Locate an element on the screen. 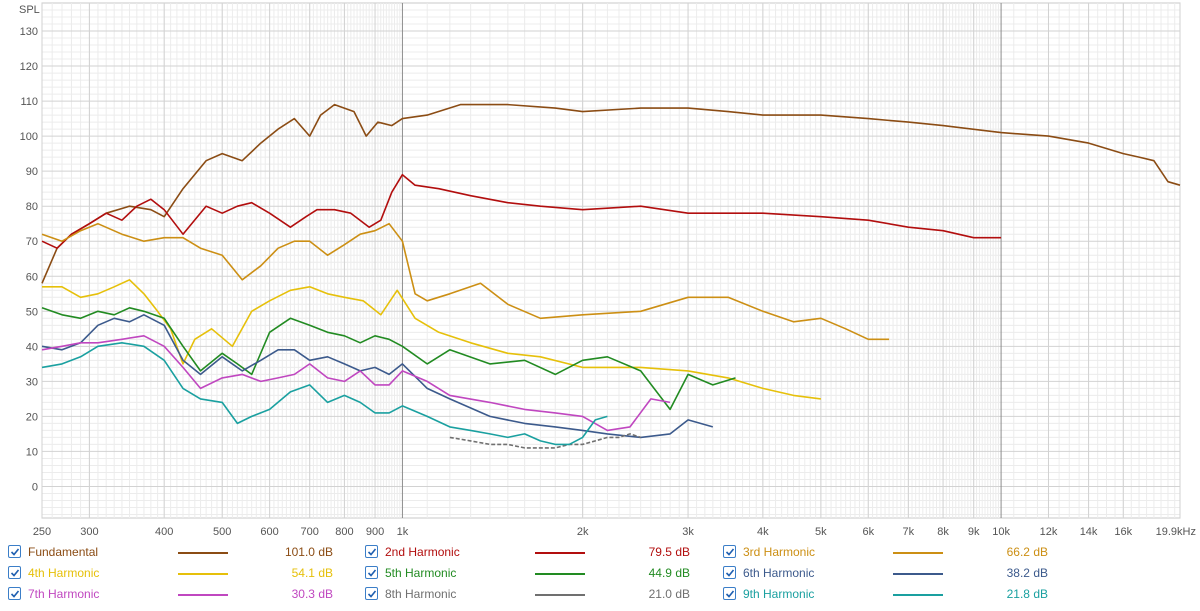 Image resolution: width=1200 pixels, height=611 pixels. legend-value: 101.0 dB is located at coordinates (308, 552).